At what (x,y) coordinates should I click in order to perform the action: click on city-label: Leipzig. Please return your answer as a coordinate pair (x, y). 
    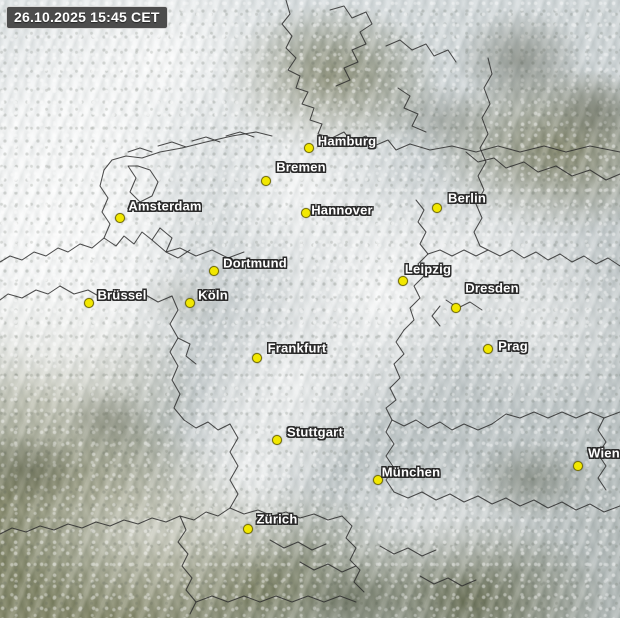
    Looking at the image, I should click on (428, 269).